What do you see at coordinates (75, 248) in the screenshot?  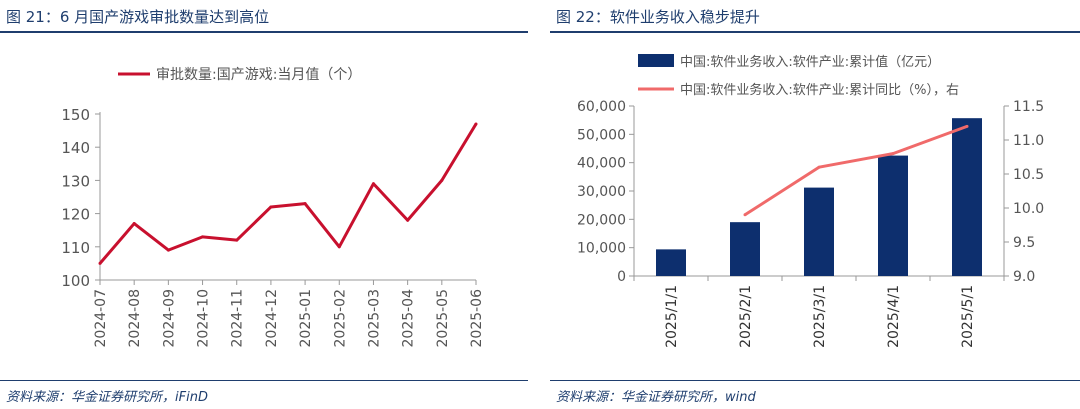 I see `y-tick-label: 110` at bounding box center [75, 248].